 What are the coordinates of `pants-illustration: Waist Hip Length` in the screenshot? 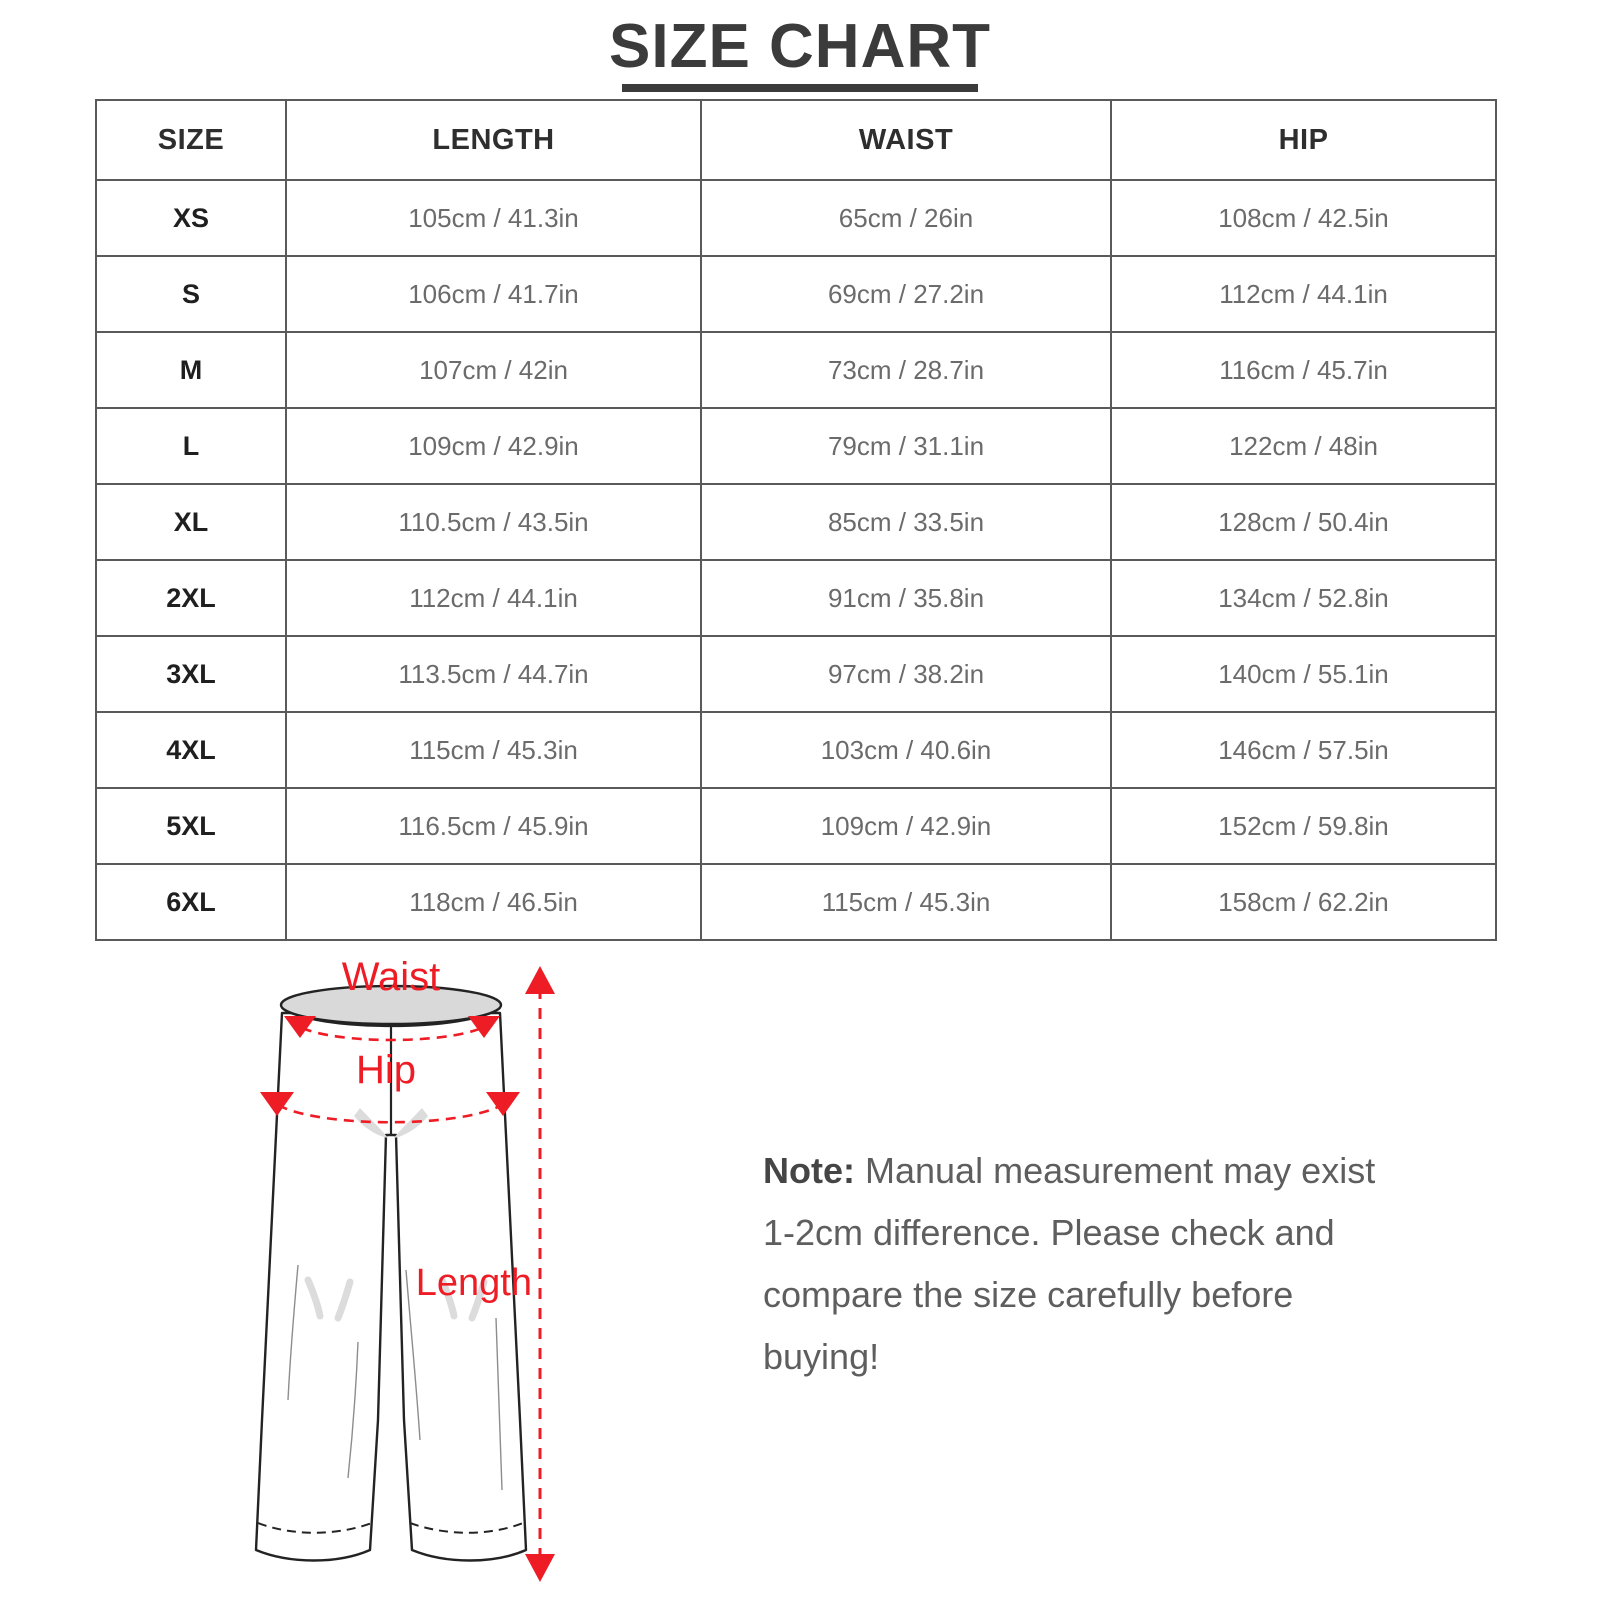 It's located at (404, 1268).